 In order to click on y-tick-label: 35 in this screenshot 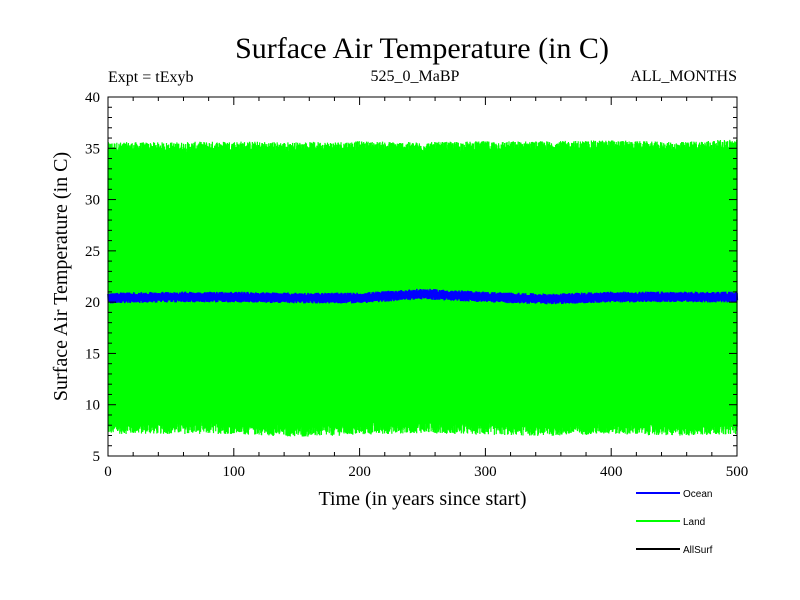, I will do `click(92, 149)`.